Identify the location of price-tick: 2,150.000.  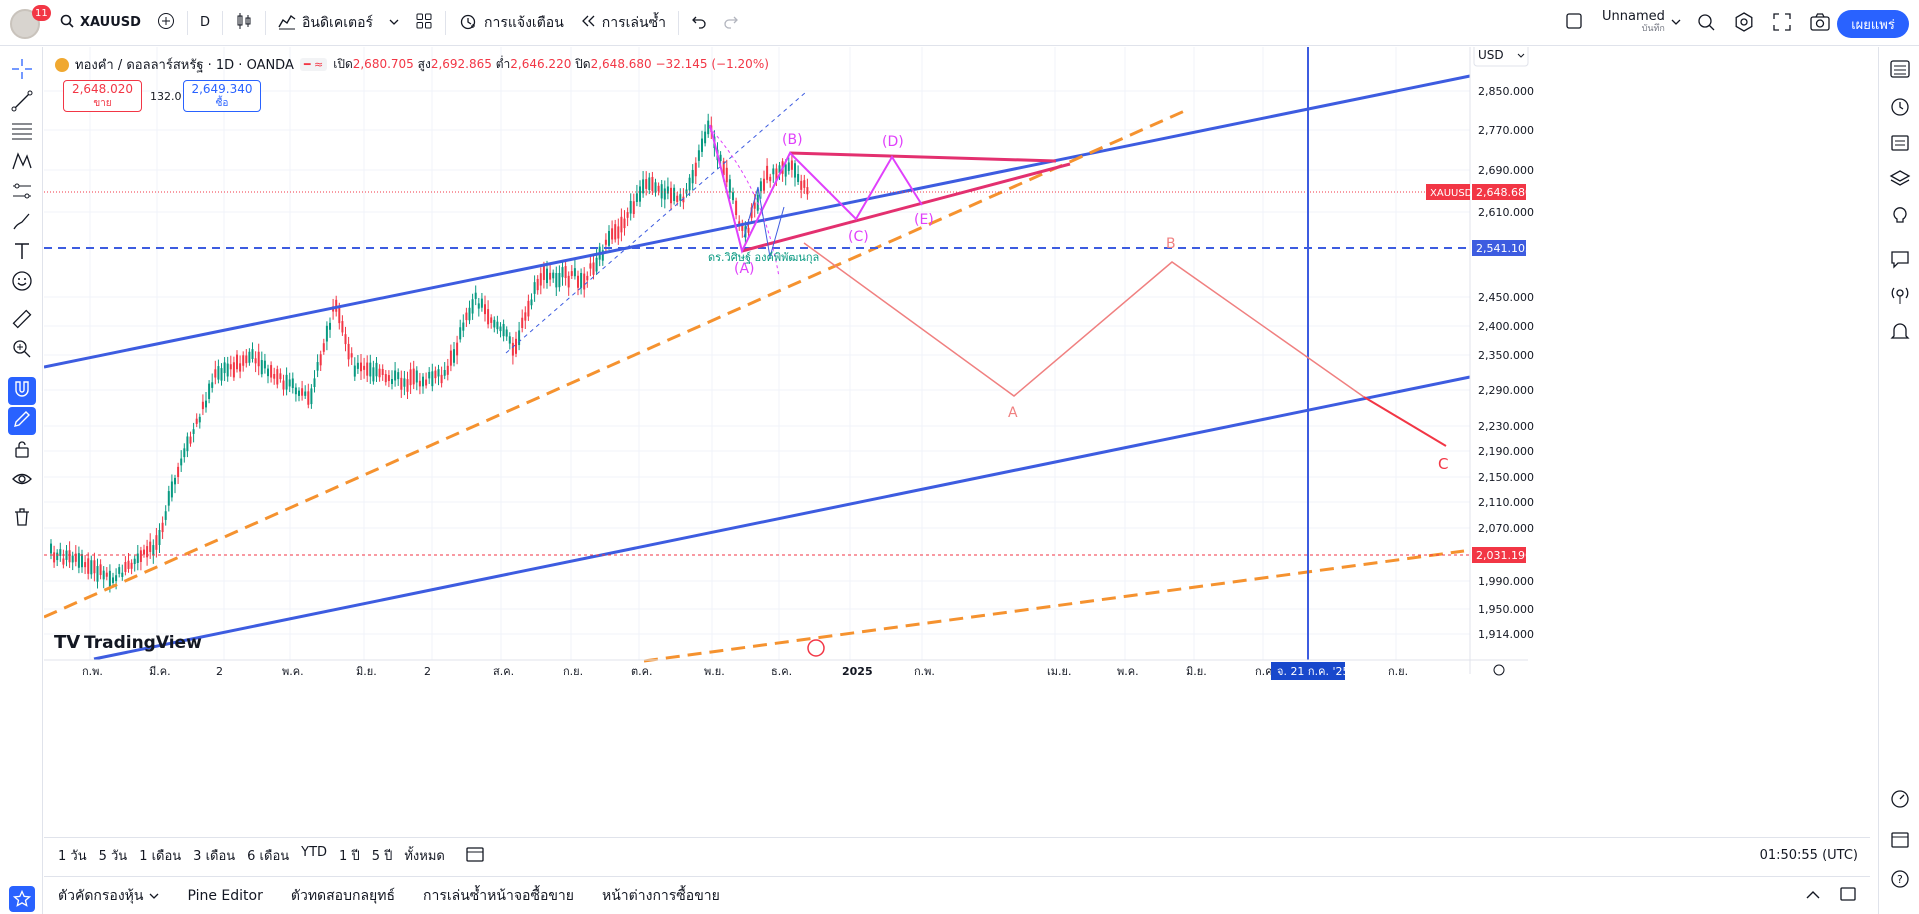
(1506, 477).